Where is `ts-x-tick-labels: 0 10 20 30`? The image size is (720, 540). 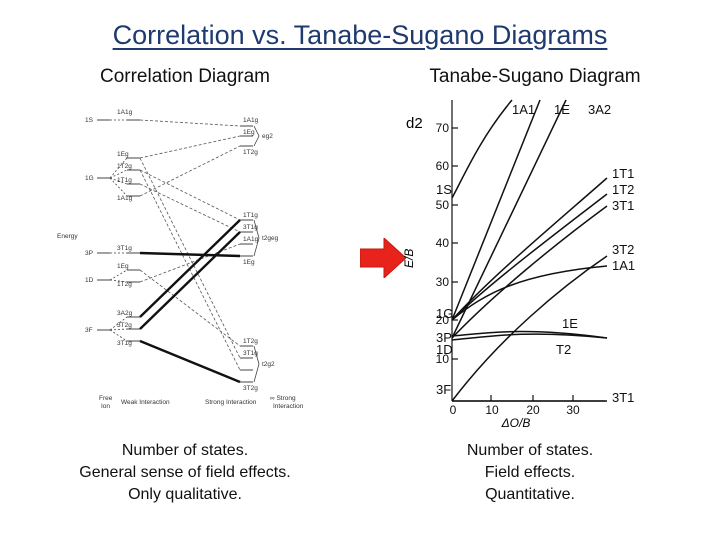 ts-x-tick-labels: 0 10 20 30 is located at coordinates (515, 410).